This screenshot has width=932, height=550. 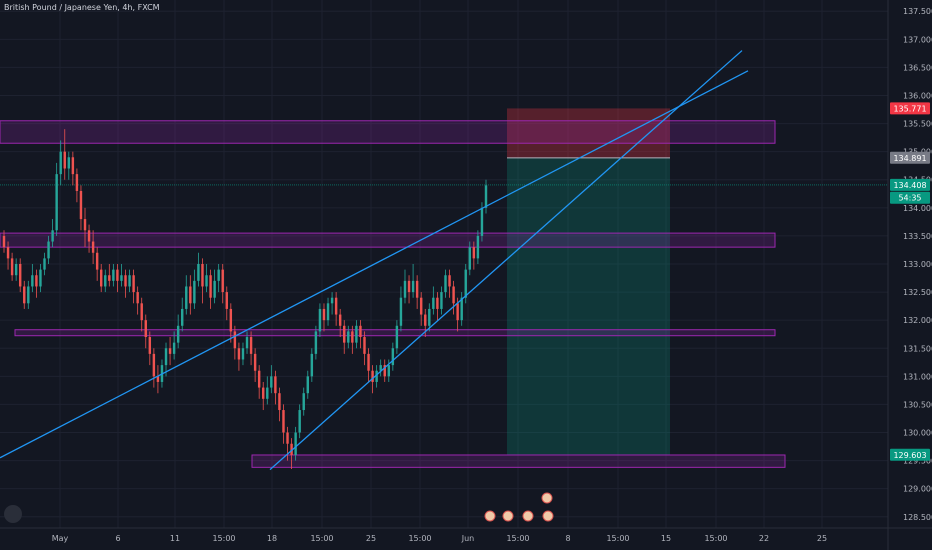 I want to click on y-tick-label: 137.500, so click(x=917, y=11).